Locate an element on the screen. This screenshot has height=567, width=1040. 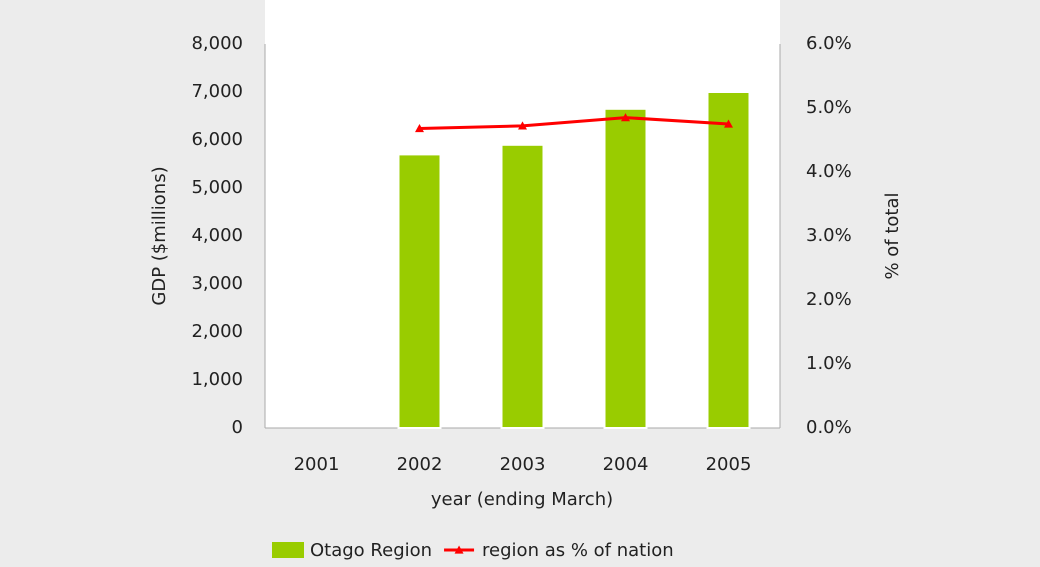
y2-tick-label: 2.0% is located at coordinates (829, 299).